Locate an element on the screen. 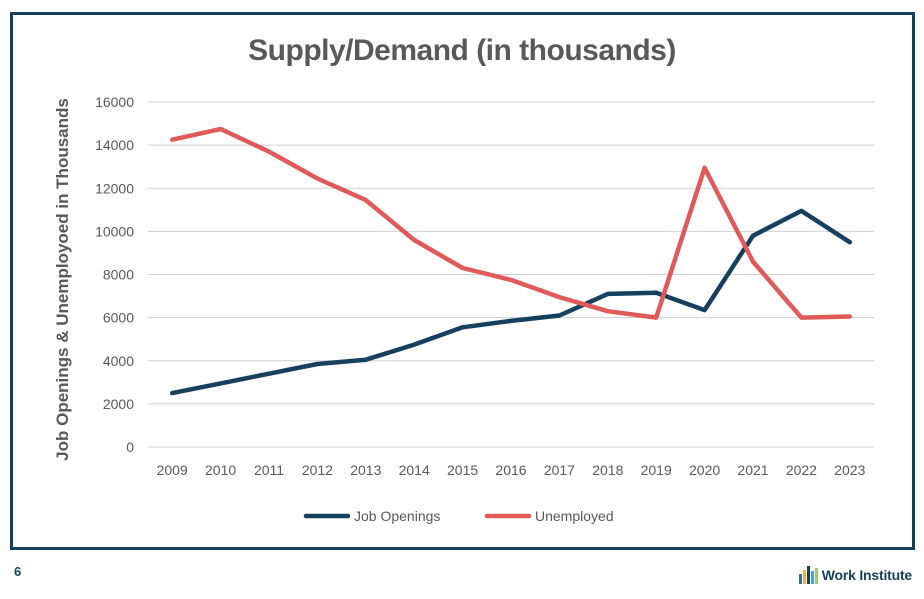  x-tick-label: 2015 is located at coordinates (462, 470).